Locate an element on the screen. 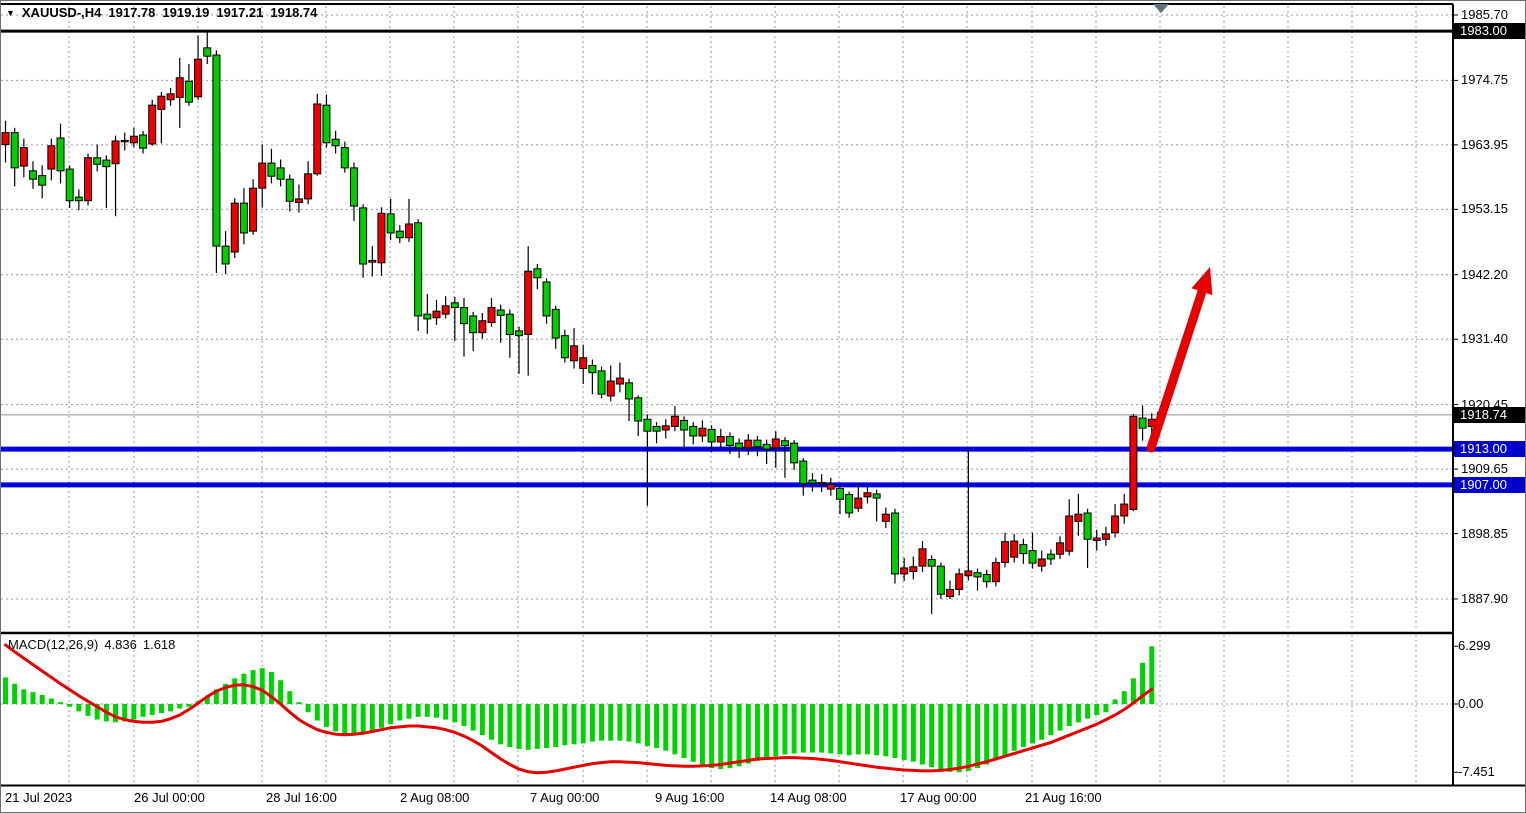 The width and height of the screenshot is (1526, 813). trend-arrow-head is located at coordinates (1202, 281).